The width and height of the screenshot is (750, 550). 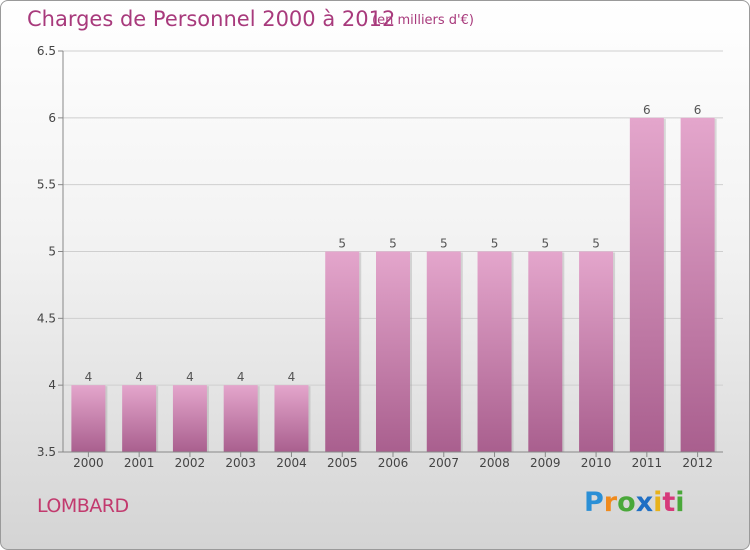 What do you see at coordinates (52, 118) in the screenshot?
I see `y-tick-label: 6` at bounding box center [52, 118].